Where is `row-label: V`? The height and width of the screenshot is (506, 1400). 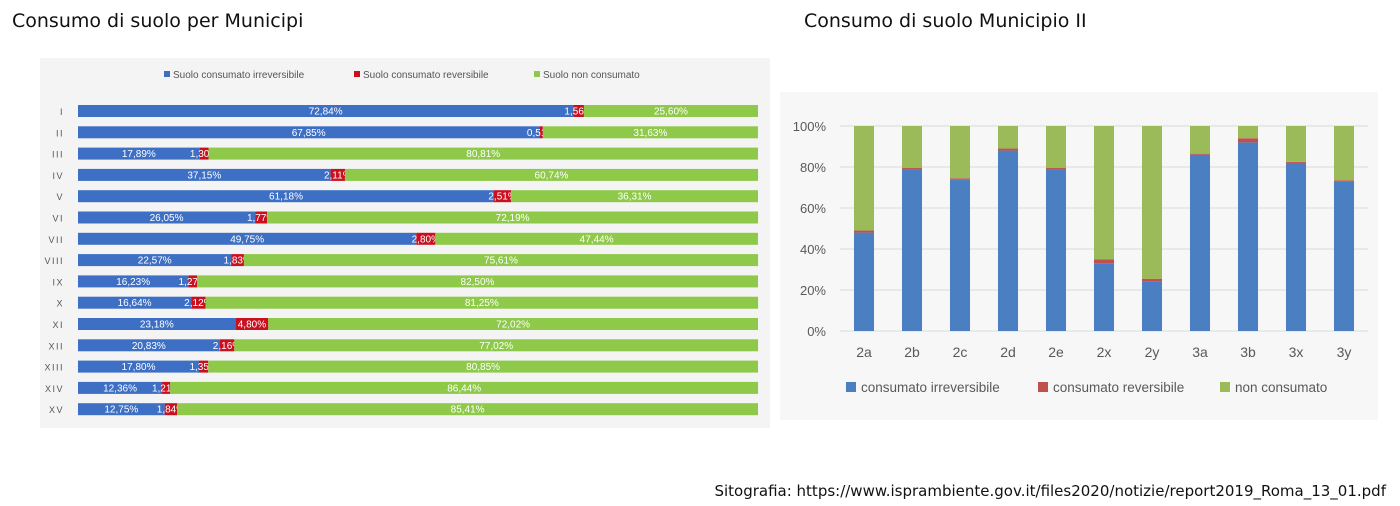
row-label: V is located at coordinates (60, 197).